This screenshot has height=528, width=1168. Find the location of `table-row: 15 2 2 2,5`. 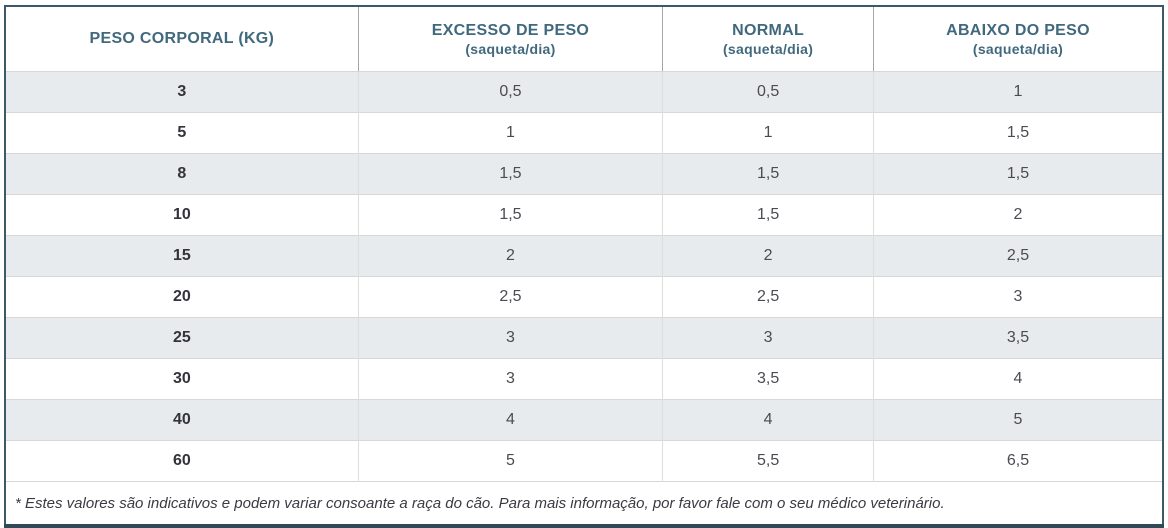

table-row: 15 2 2 2,5 is located at coordinates (584, 256).